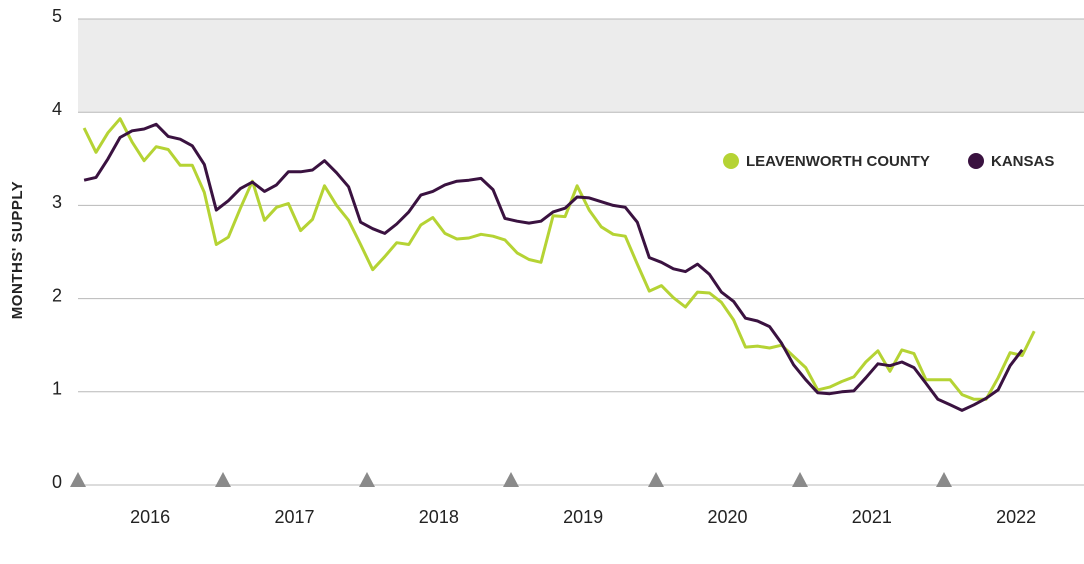  What do you see at coordinates (57, 389) in the screenshot?
I see `y-tick-label: 1` at bounding box center [57, 389].